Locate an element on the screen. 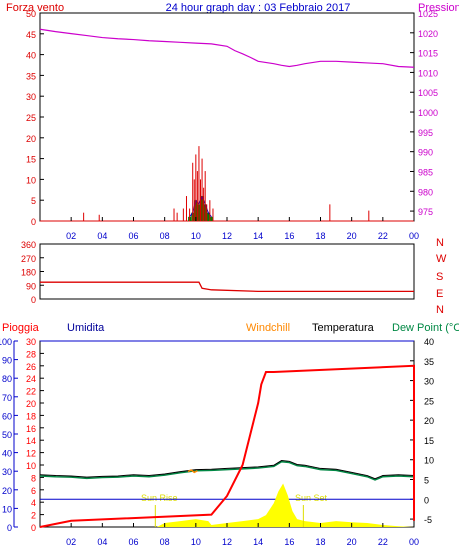 Image resolution: width=459 pixels, height=555 pixels. dir-tick-label: 180 is located at coordinates (28, 273).